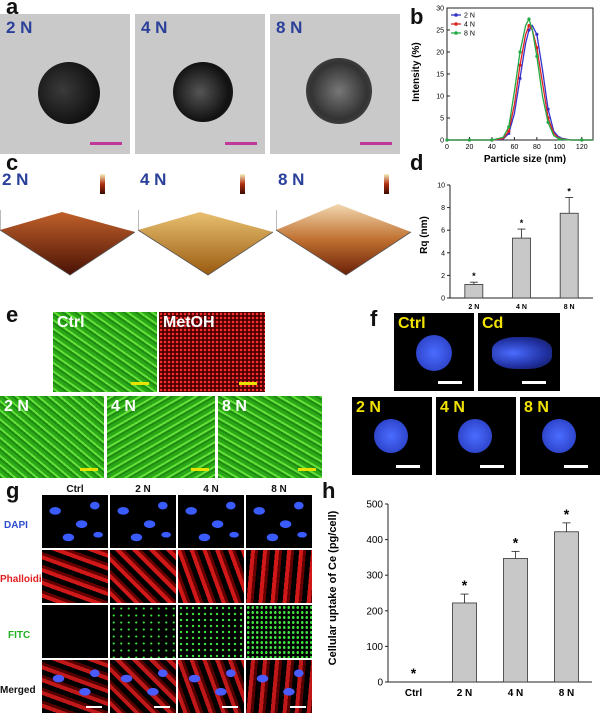 The height and width of the screenshot is (715, 600). What do you see at coordinates (413, 693) in the screenshot?
I see `x-tick-label: Ctrl` at bounding box center [413, 693].